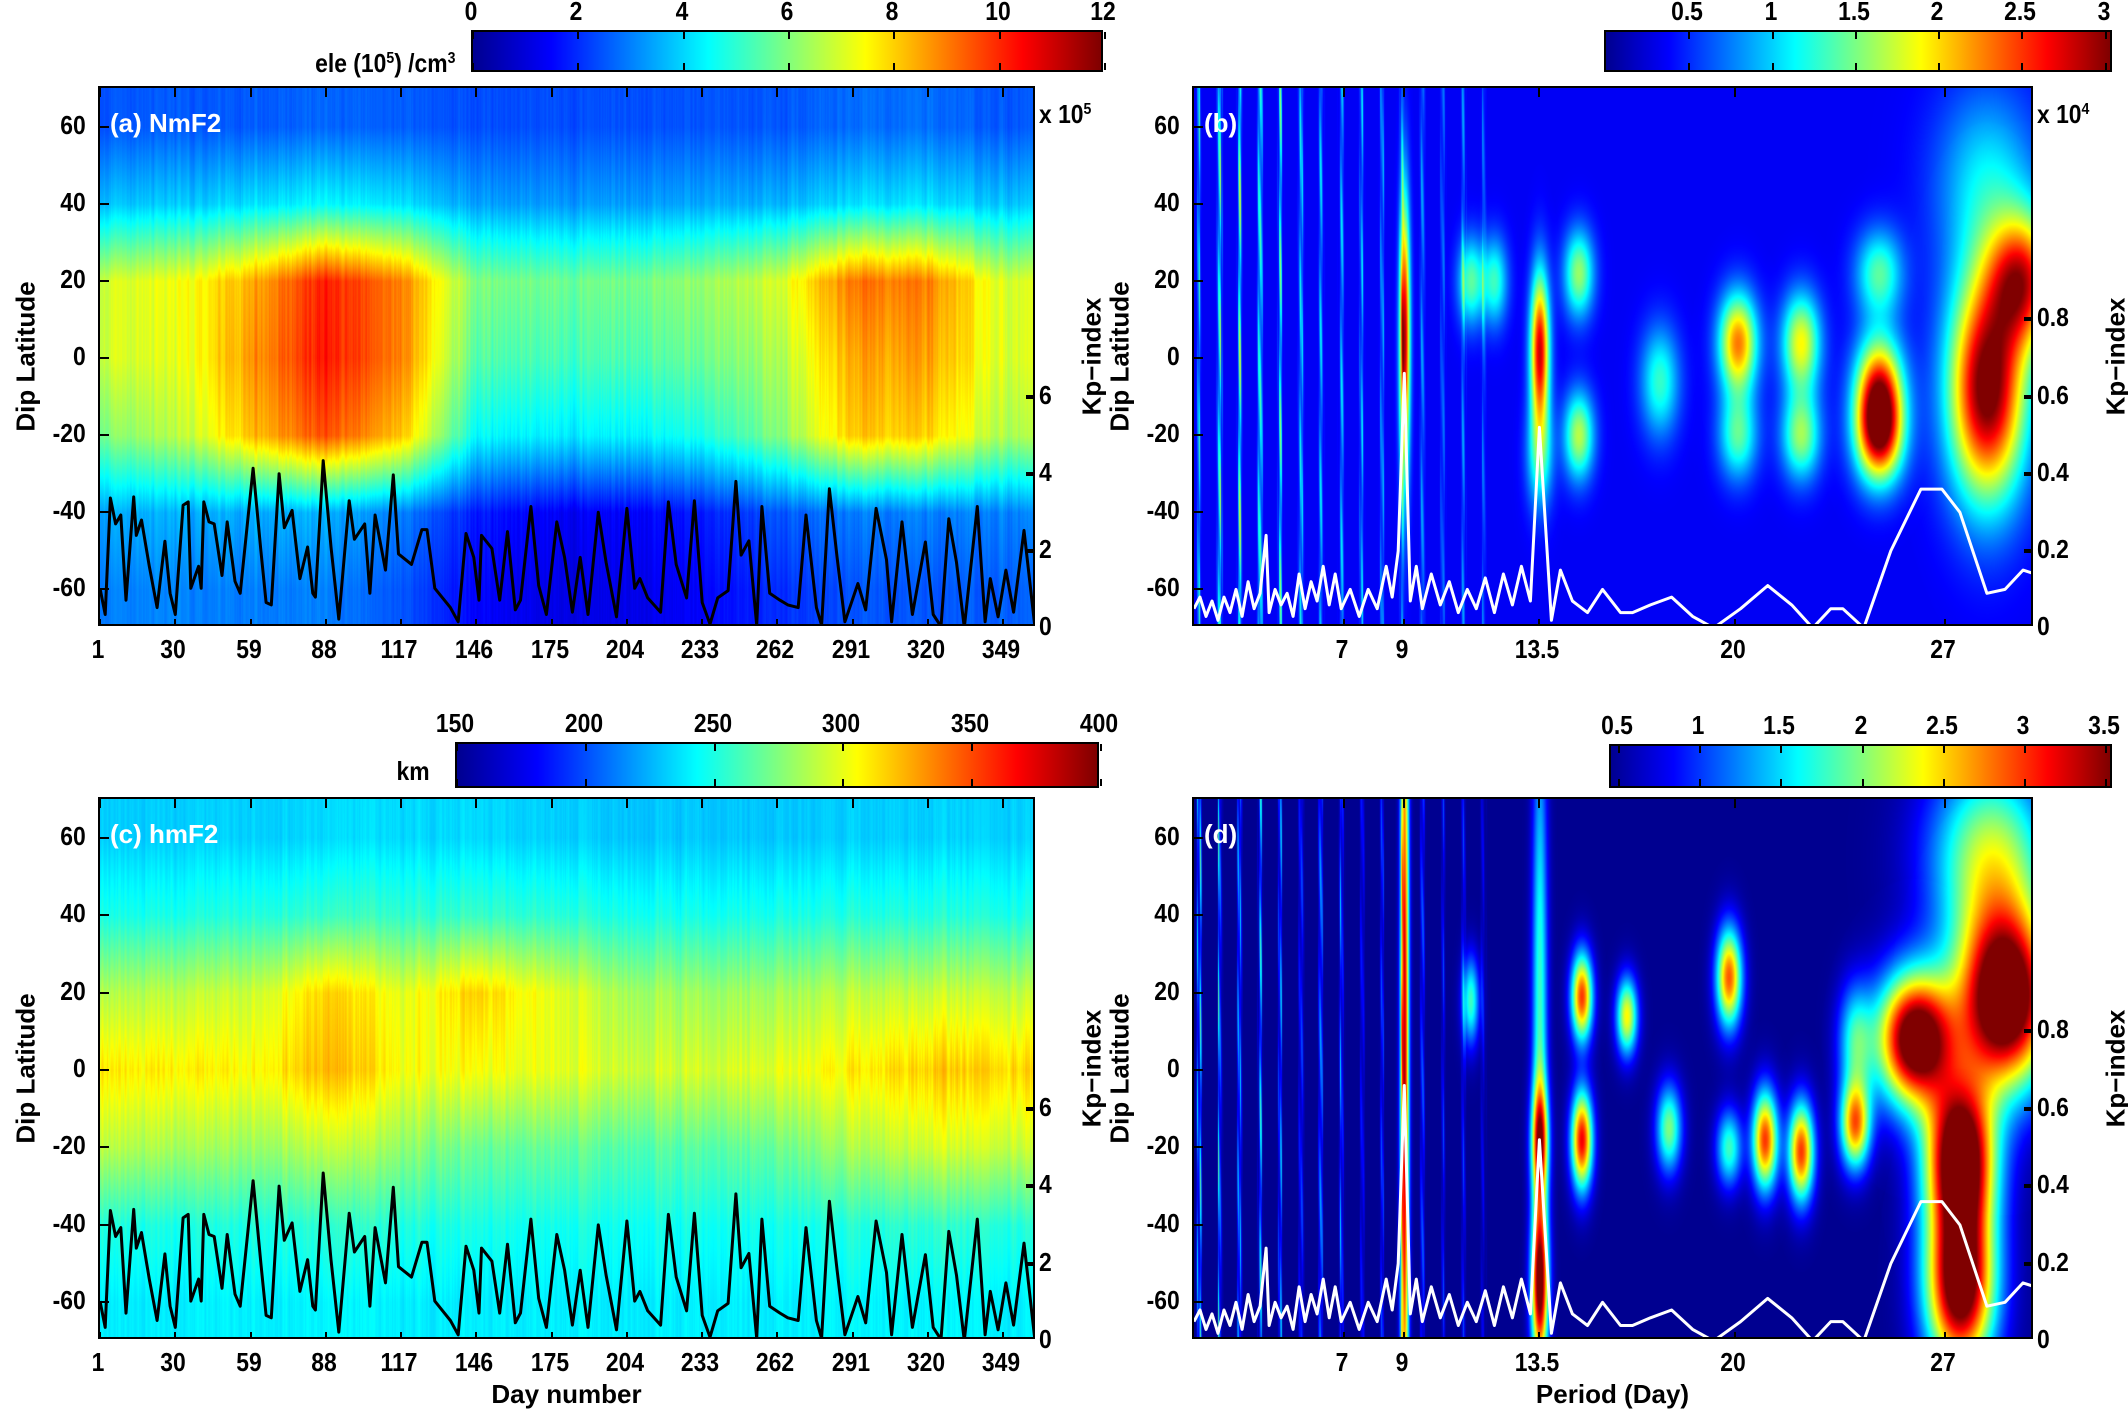  Describe the element at coordinates (73, 278) in the screenshot. I see `y-tick-label: 20` at that location.